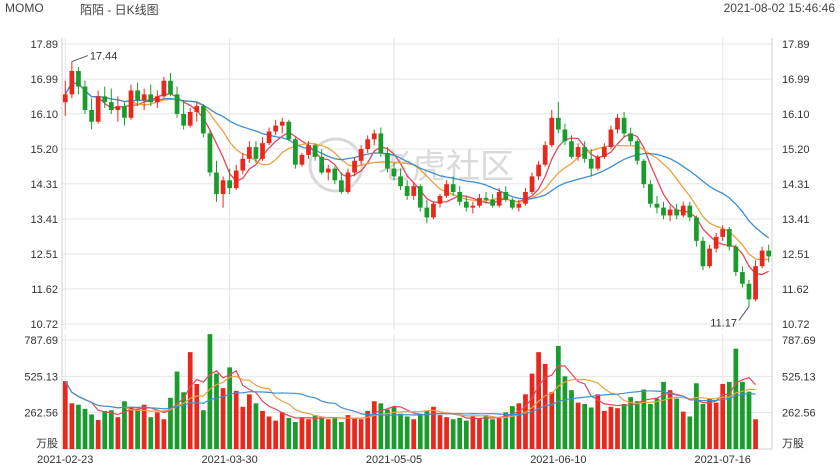 This screenshot has height=470, width=840. What do you see at coordinates (410, 398) in the screenshot?
I see `volume-ma20-line` at bounding box center [410, 398].